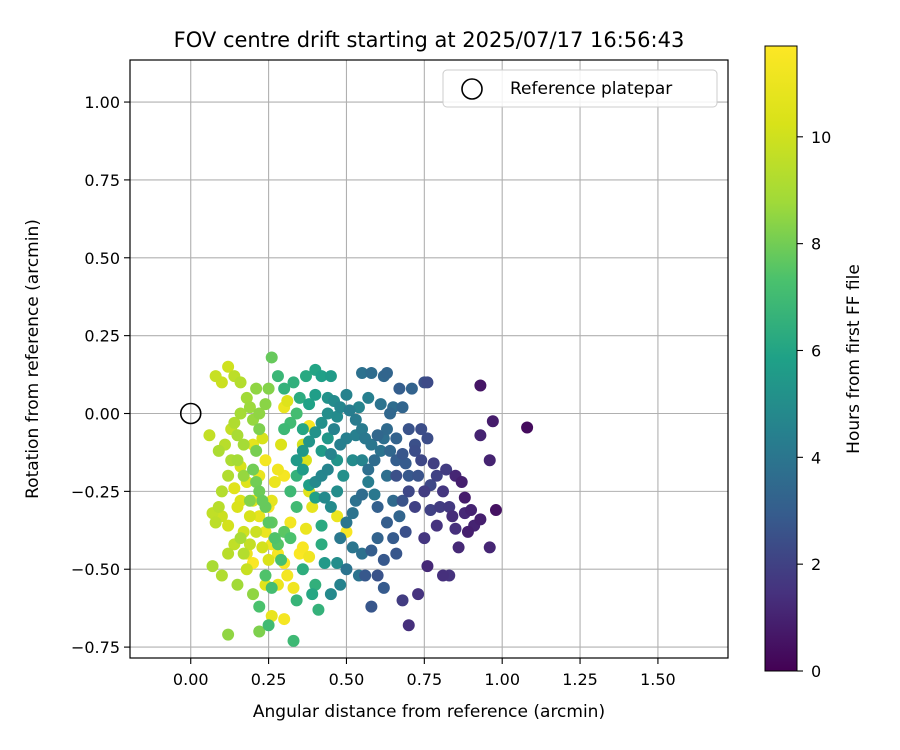 The image size is (900, 750). I want to click on colorbar-ticks: 0 2 4 6 8 10, so click(814, 404).